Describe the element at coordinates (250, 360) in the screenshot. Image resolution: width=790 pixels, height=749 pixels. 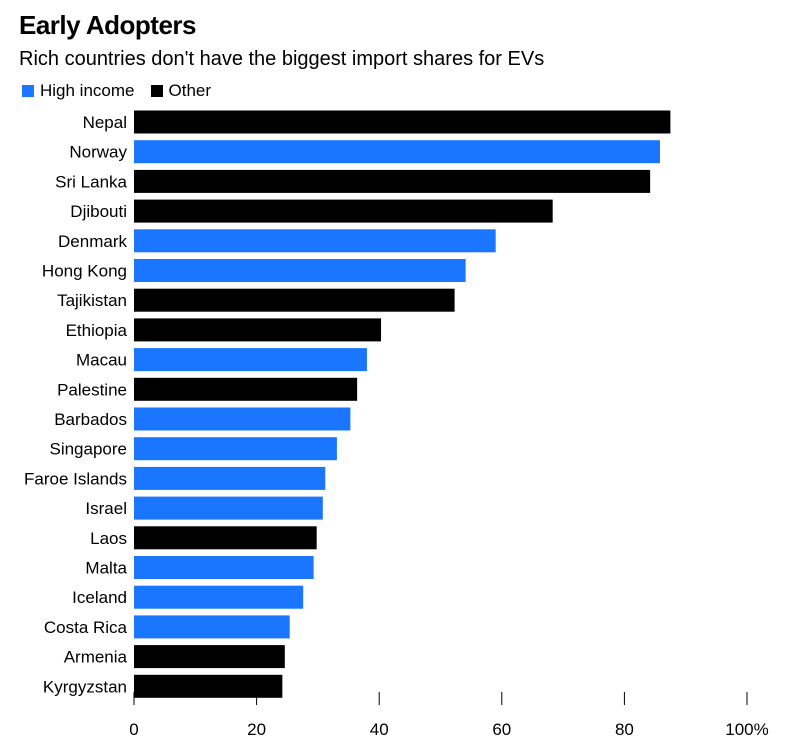
I see `bar-macau` at that location.